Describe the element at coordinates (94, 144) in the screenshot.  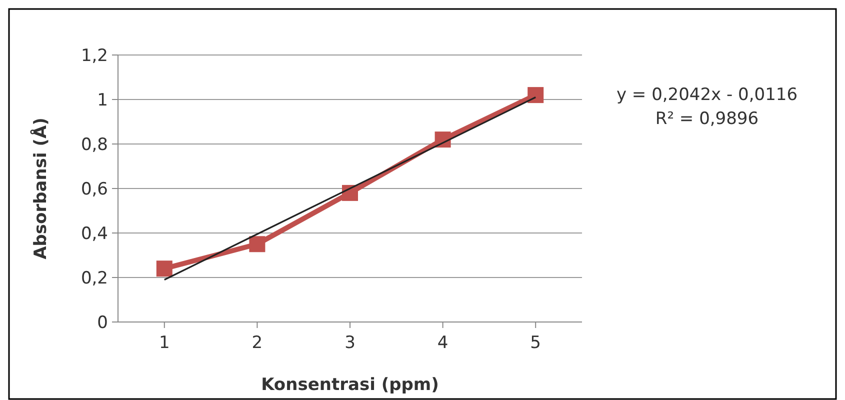
I see `y-tick-label: 0,8` at that location.